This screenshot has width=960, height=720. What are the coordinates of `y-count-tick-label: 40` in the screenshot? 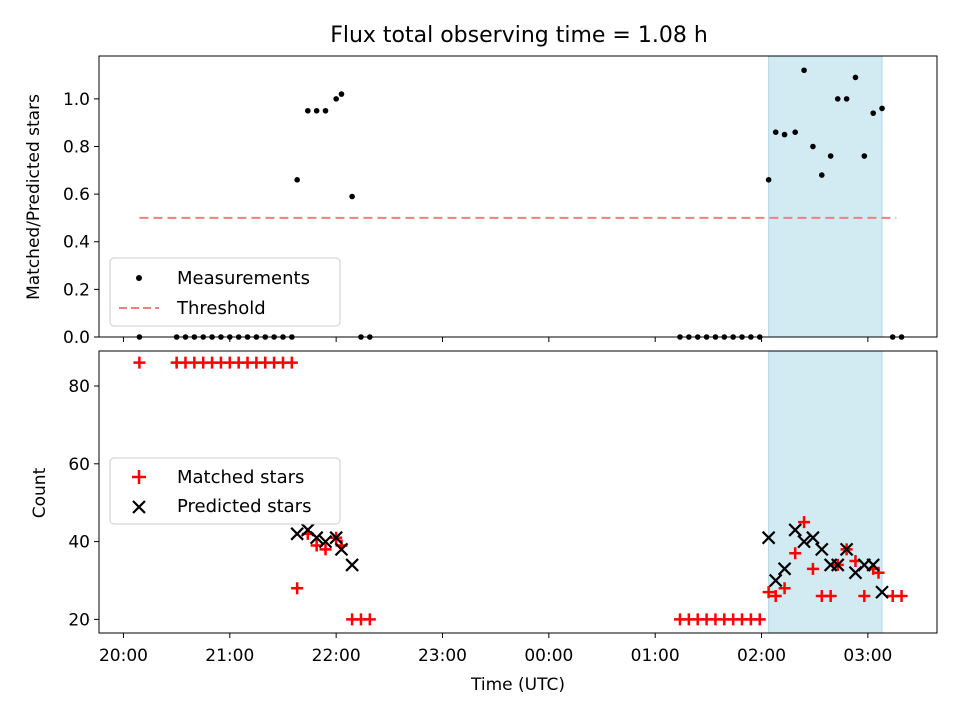 It's located at (79, 543).